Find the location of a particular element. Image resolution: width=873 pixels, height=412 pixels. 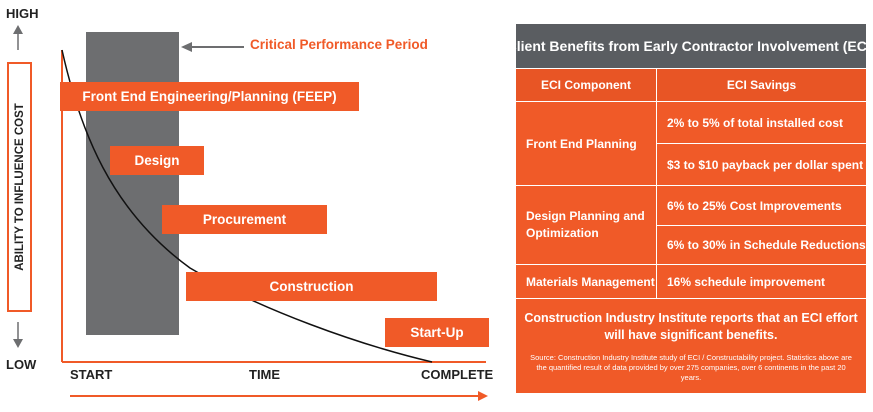

header-eci-savings: ECI Savings is located at coordinates (761, 85).